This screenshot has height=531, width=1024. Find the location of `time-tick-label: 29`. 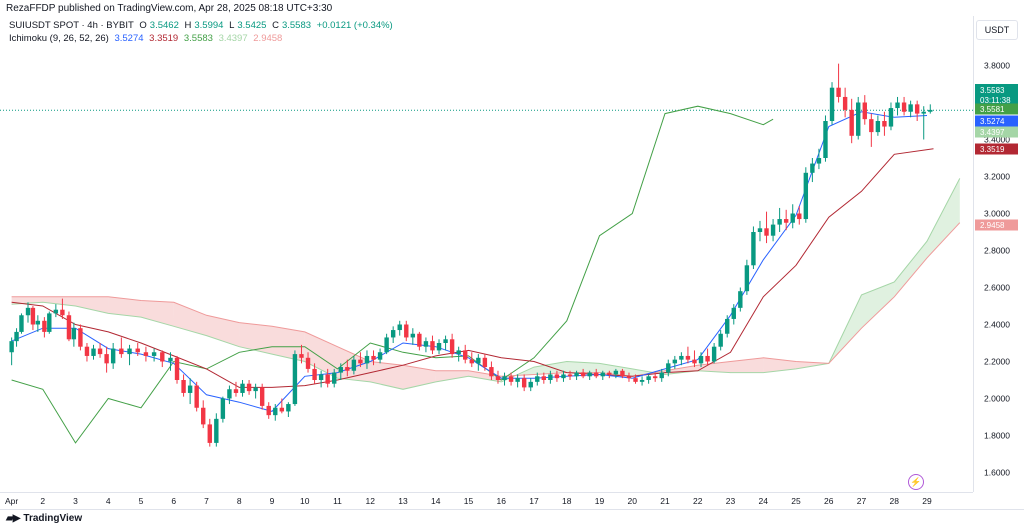

time-tick-label: 29 is located at coordinates (927, 501).